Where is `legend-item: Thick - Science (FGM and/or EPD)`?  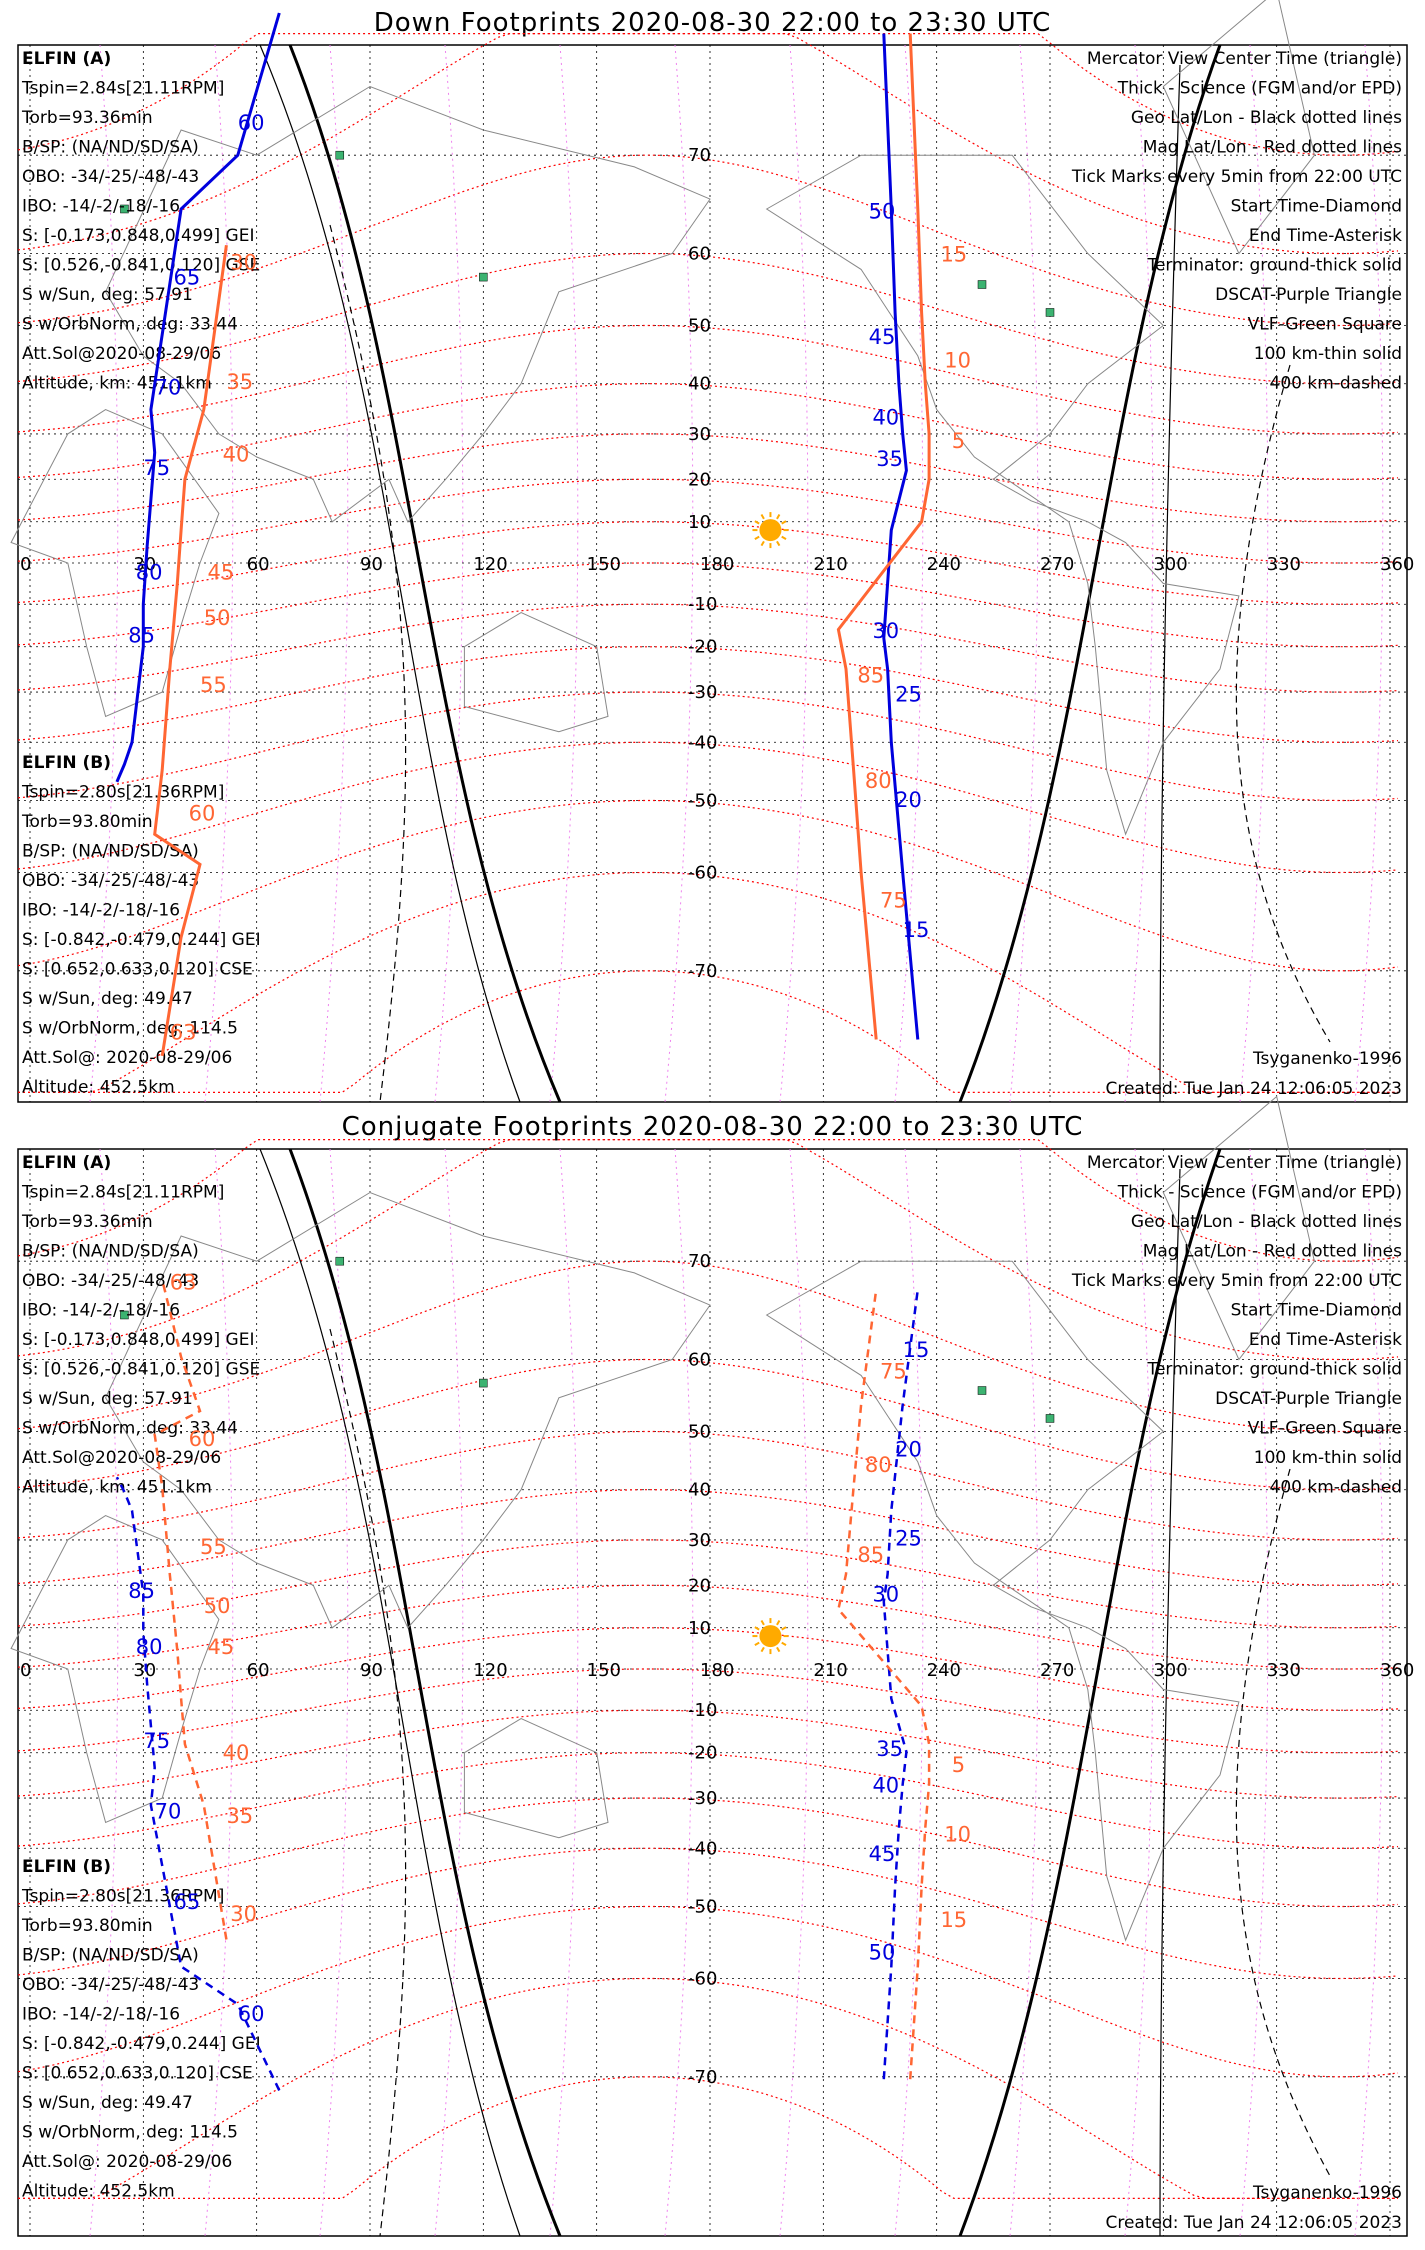
legend-item: Thick - Science (FGM and/or EPD) is located at coordinates (1259, 1193).